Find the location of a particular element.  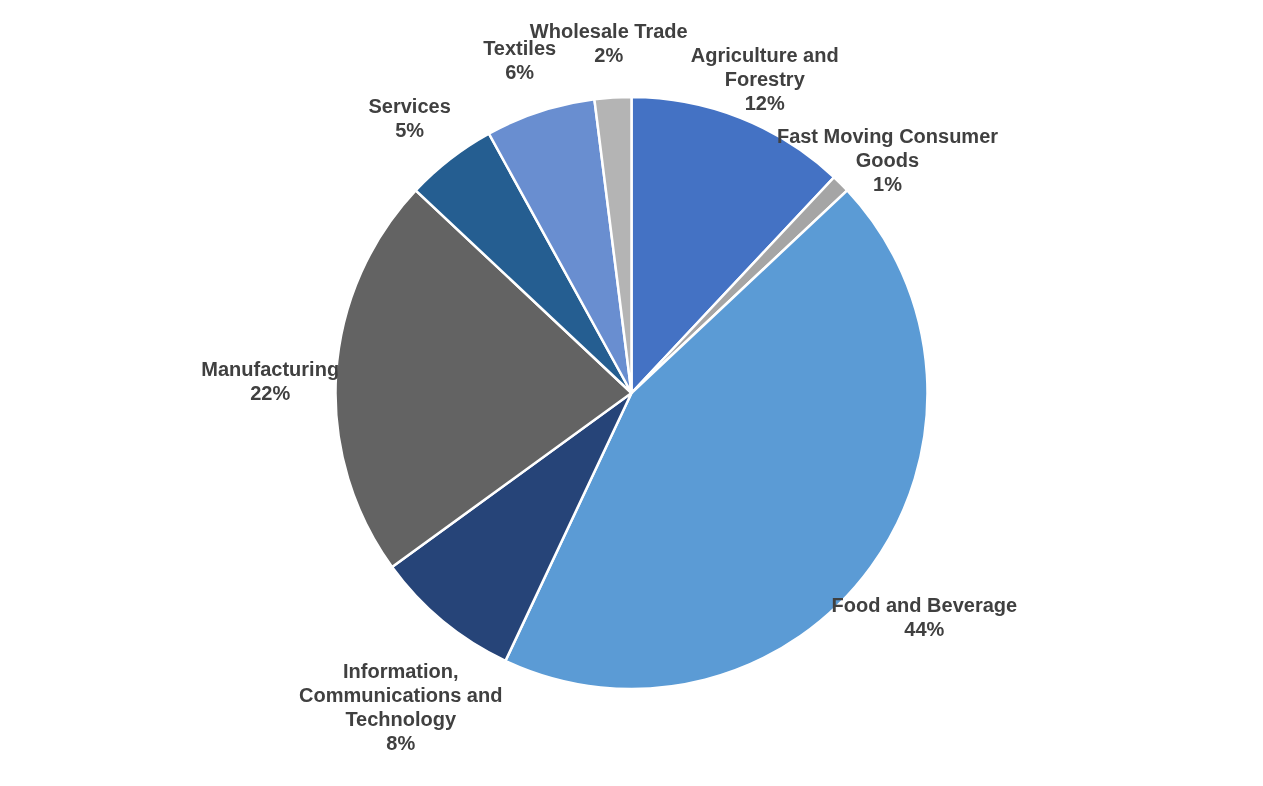

data-label: 2% is located at coordinates (609, 54).